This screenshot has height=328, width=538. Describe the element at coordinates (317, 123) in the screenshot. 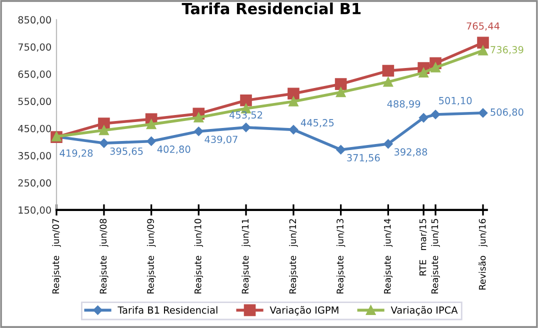

I see `data-label: 445,25` at that location.